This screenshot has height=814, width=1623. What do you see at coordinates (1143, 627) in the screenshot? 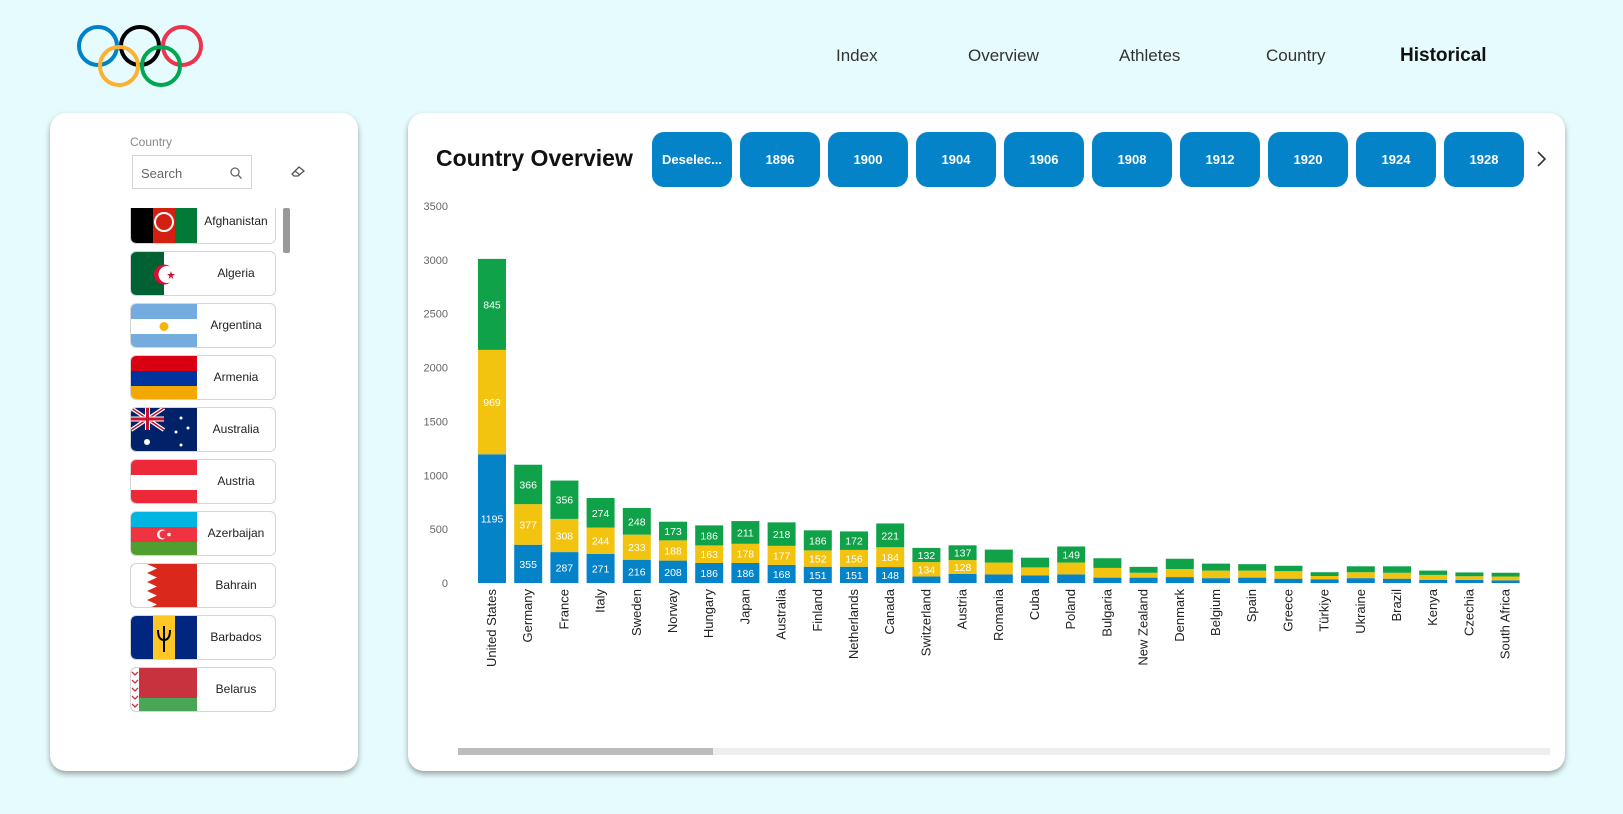
I see `x-tick-label: New Zealand` at bounding box center [1143, 627].